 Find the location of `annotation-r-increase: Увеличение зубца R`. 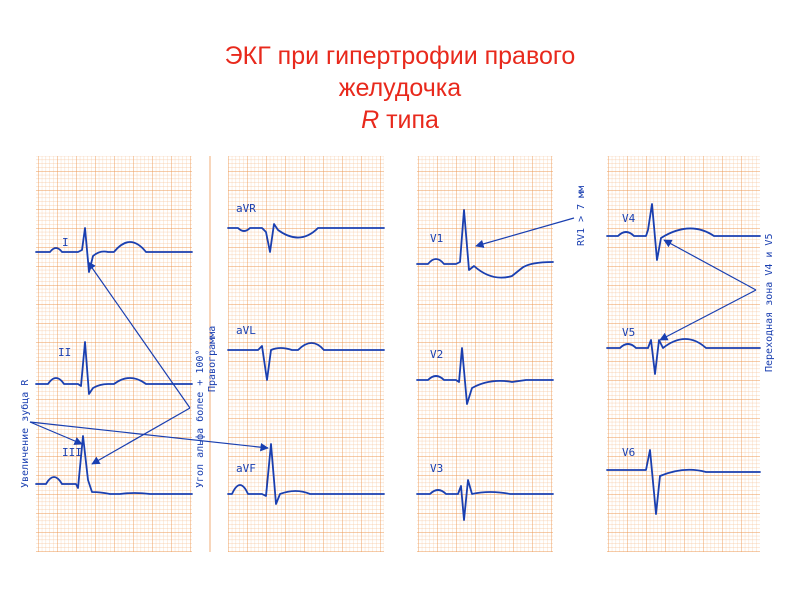

annotation-r-increase: Увеличение зубца R is located at coordinates (25, 433).